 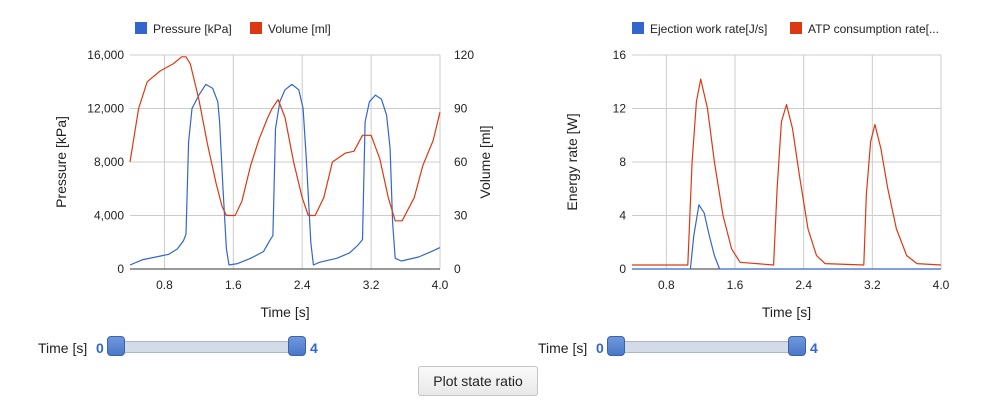 What do you see at coordinates (109, 216) in the screenshot?
I see `y-tick-label: 4,000` at bounding box center [109, 216].